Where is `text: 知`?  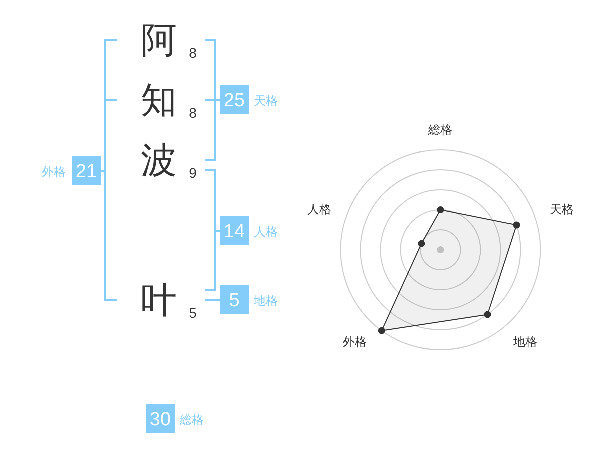
text: 知 is located at coordinates (159, 100).